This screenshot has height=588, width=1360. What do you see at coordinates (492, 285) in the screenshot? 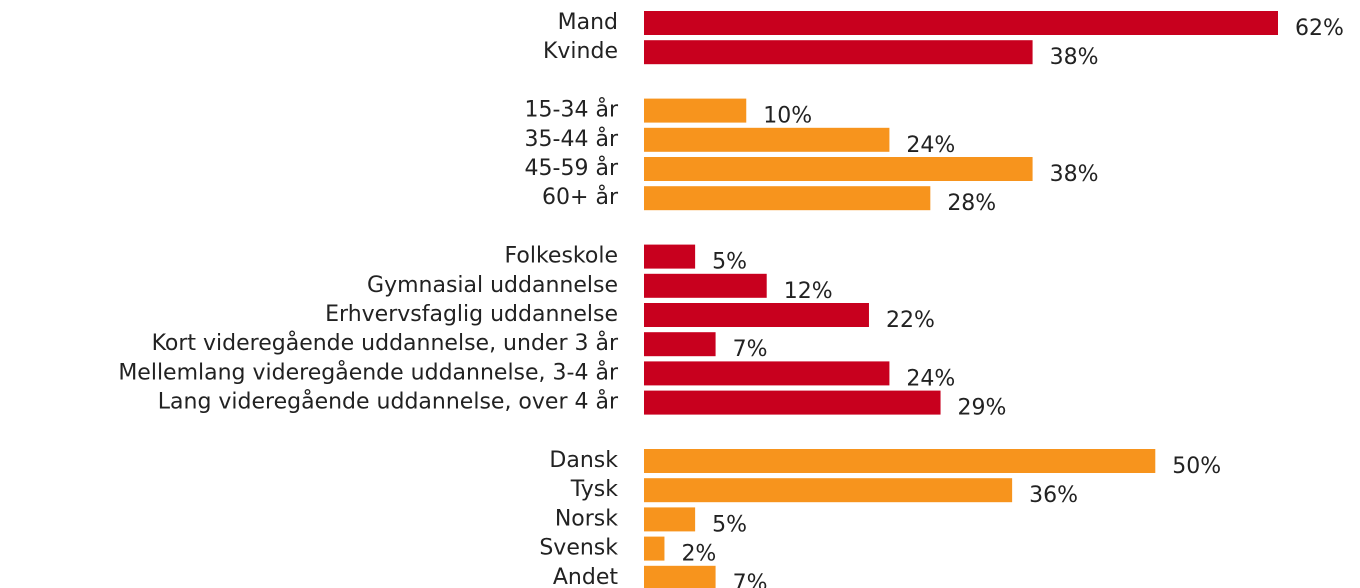
I see `category-label: Gymnasial uddannelse` at bounding box center [492, 285].